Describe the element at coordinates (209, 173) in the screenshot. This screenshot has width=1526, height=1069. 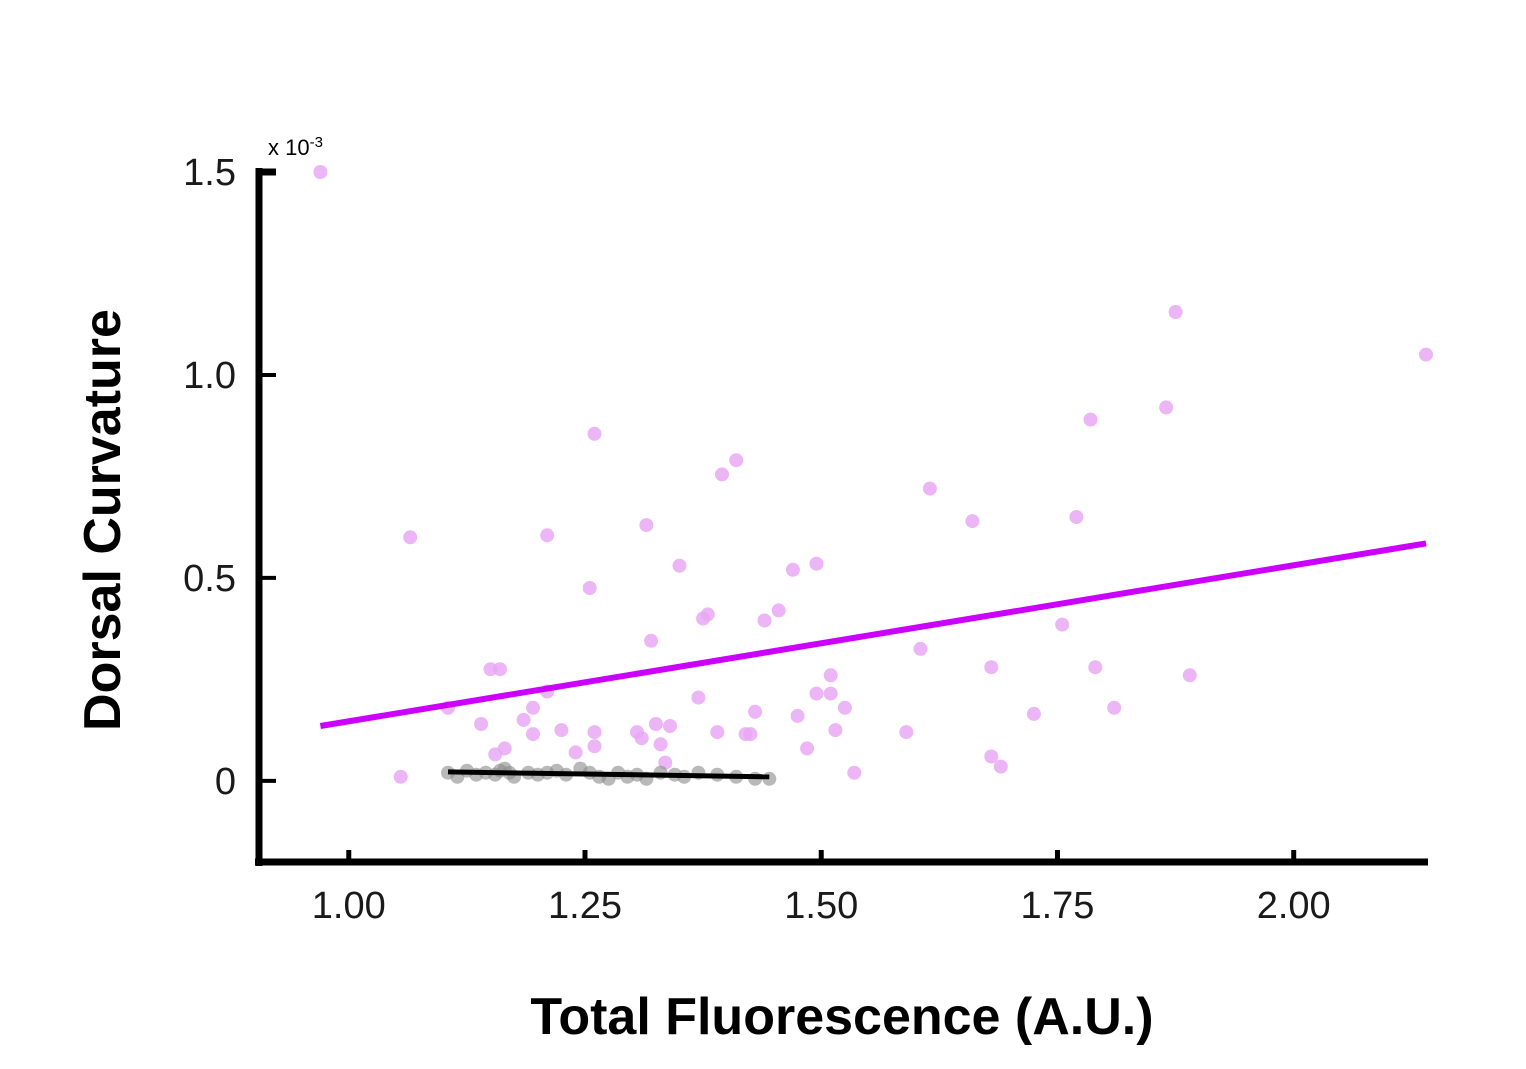
I see `y-tick-label: 1.5` at that location.